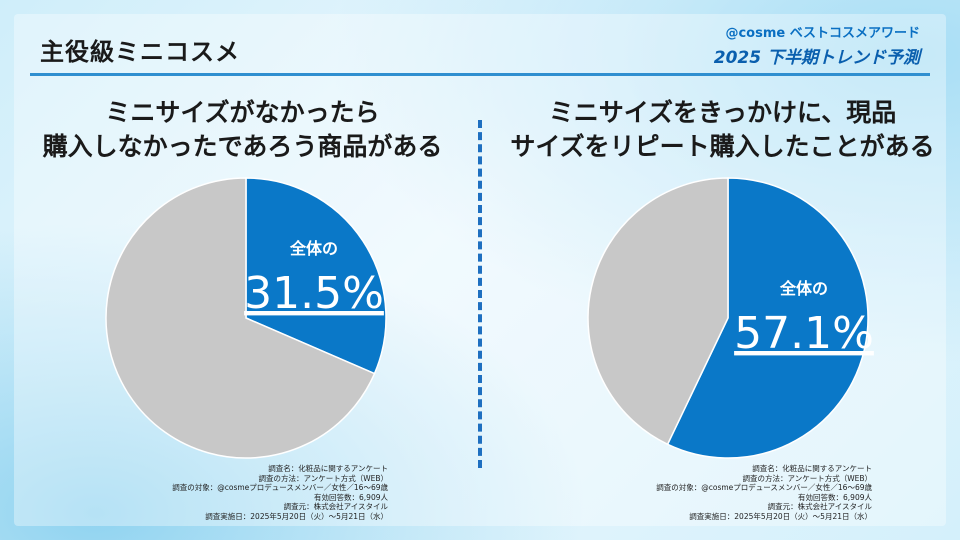  Describe the element at coordinates (722, 112) in the screenshot. I see `right-question-line-1: ミニサイズをきっかけに、現品` at that location.